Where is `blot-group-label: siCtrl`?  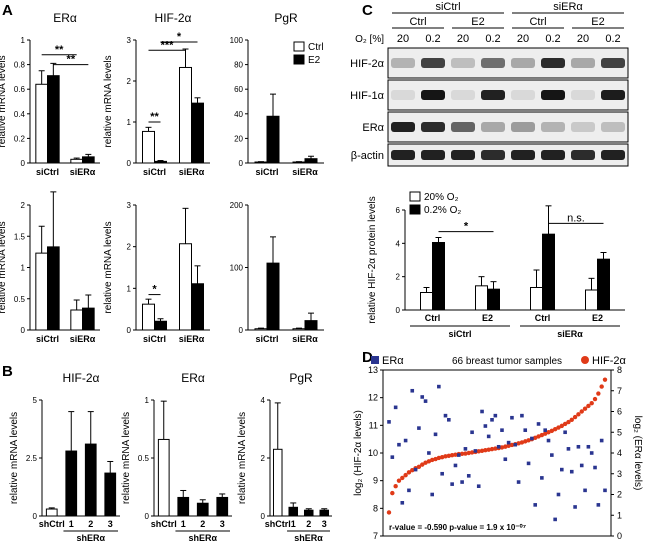
blot-group-label: siCtrl is located at coordinates (447, 7).